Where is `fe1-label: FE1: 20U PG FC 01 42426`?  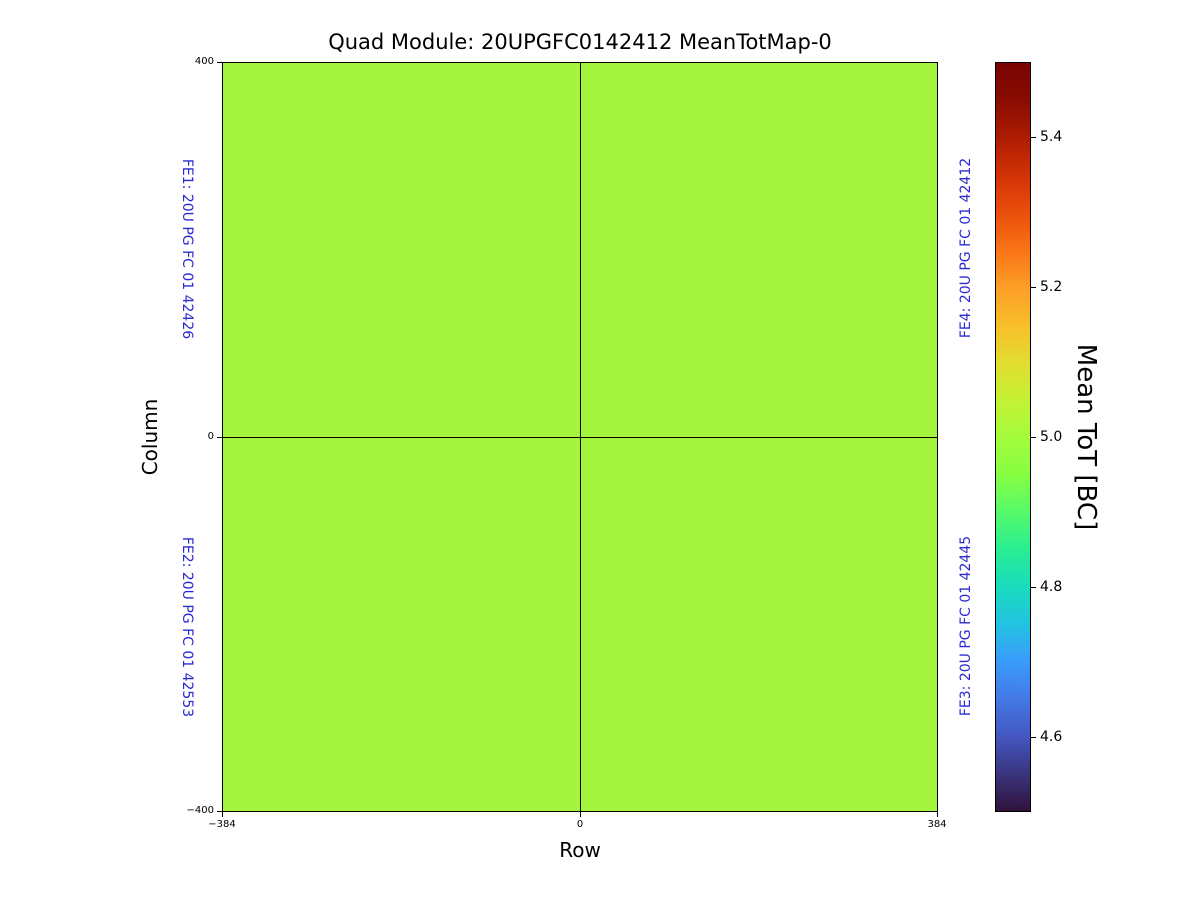 fe1-label: FE1: 20U PG FC 01 42426 is located at coordinates (187, 249).